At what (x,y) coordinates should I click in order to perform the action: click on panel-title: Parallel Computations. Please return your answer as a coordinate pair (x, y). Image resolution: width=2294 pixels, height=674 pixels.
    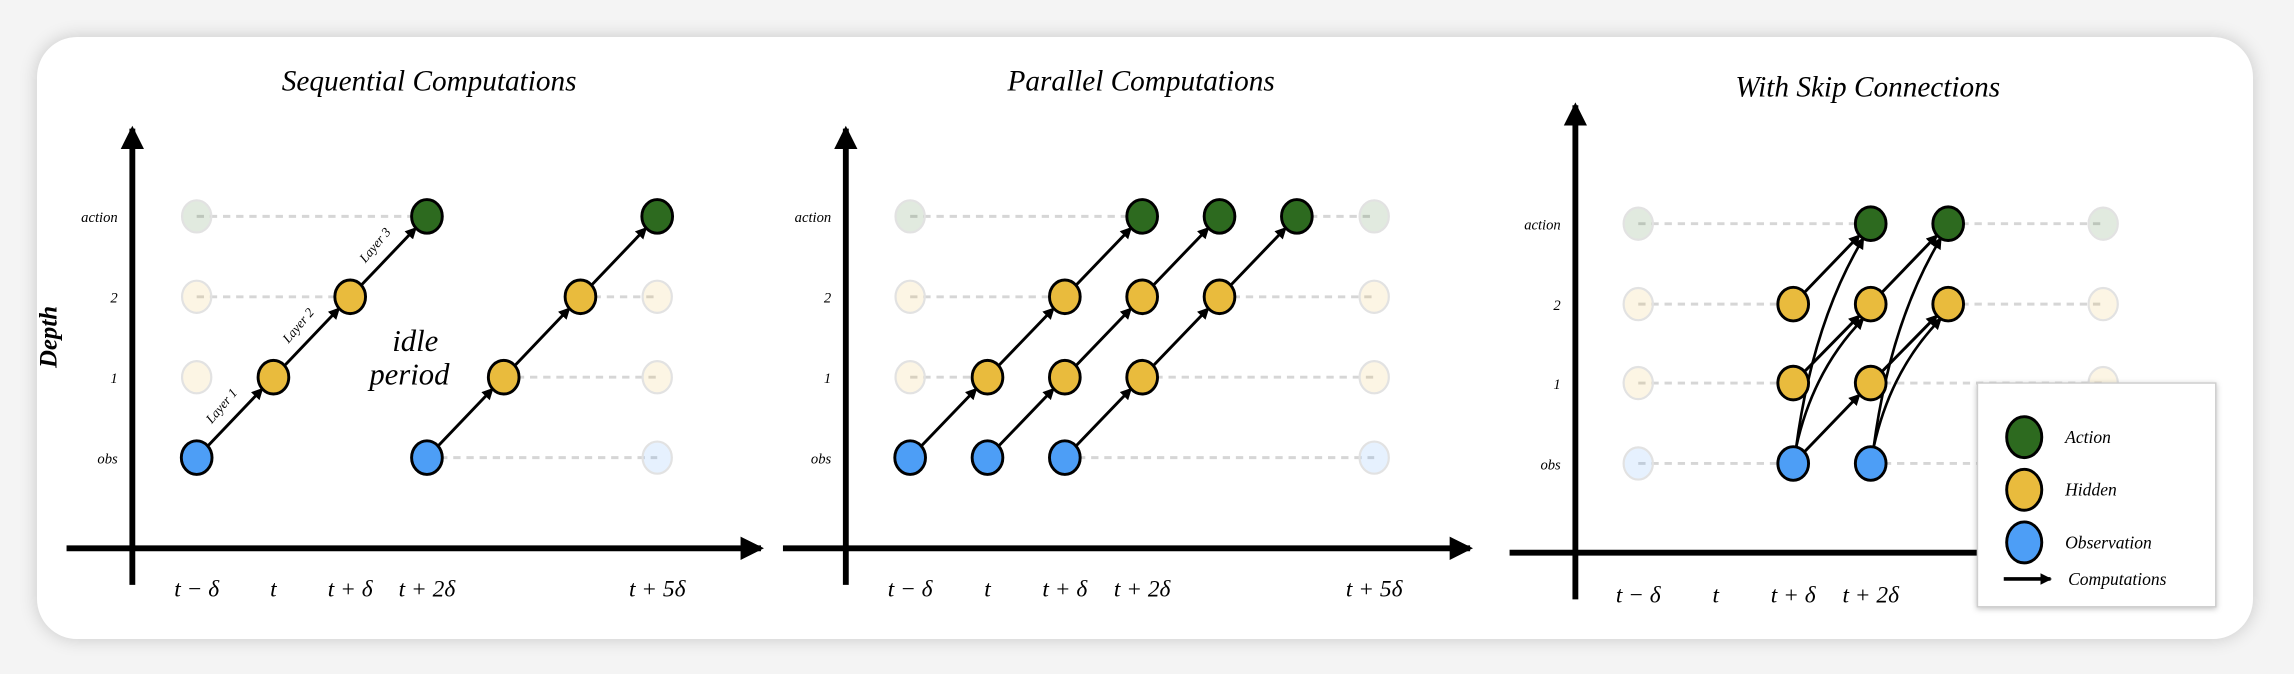
    Looking at the image, I should click on (1141, 82).